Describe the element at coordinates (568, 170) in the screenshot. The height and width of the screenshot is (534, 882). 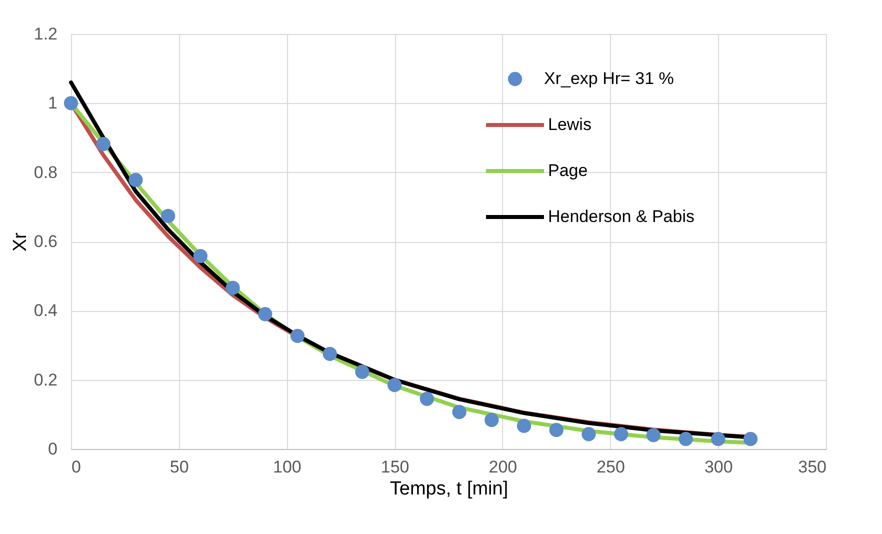
I see `legend-label: Page` at that location.